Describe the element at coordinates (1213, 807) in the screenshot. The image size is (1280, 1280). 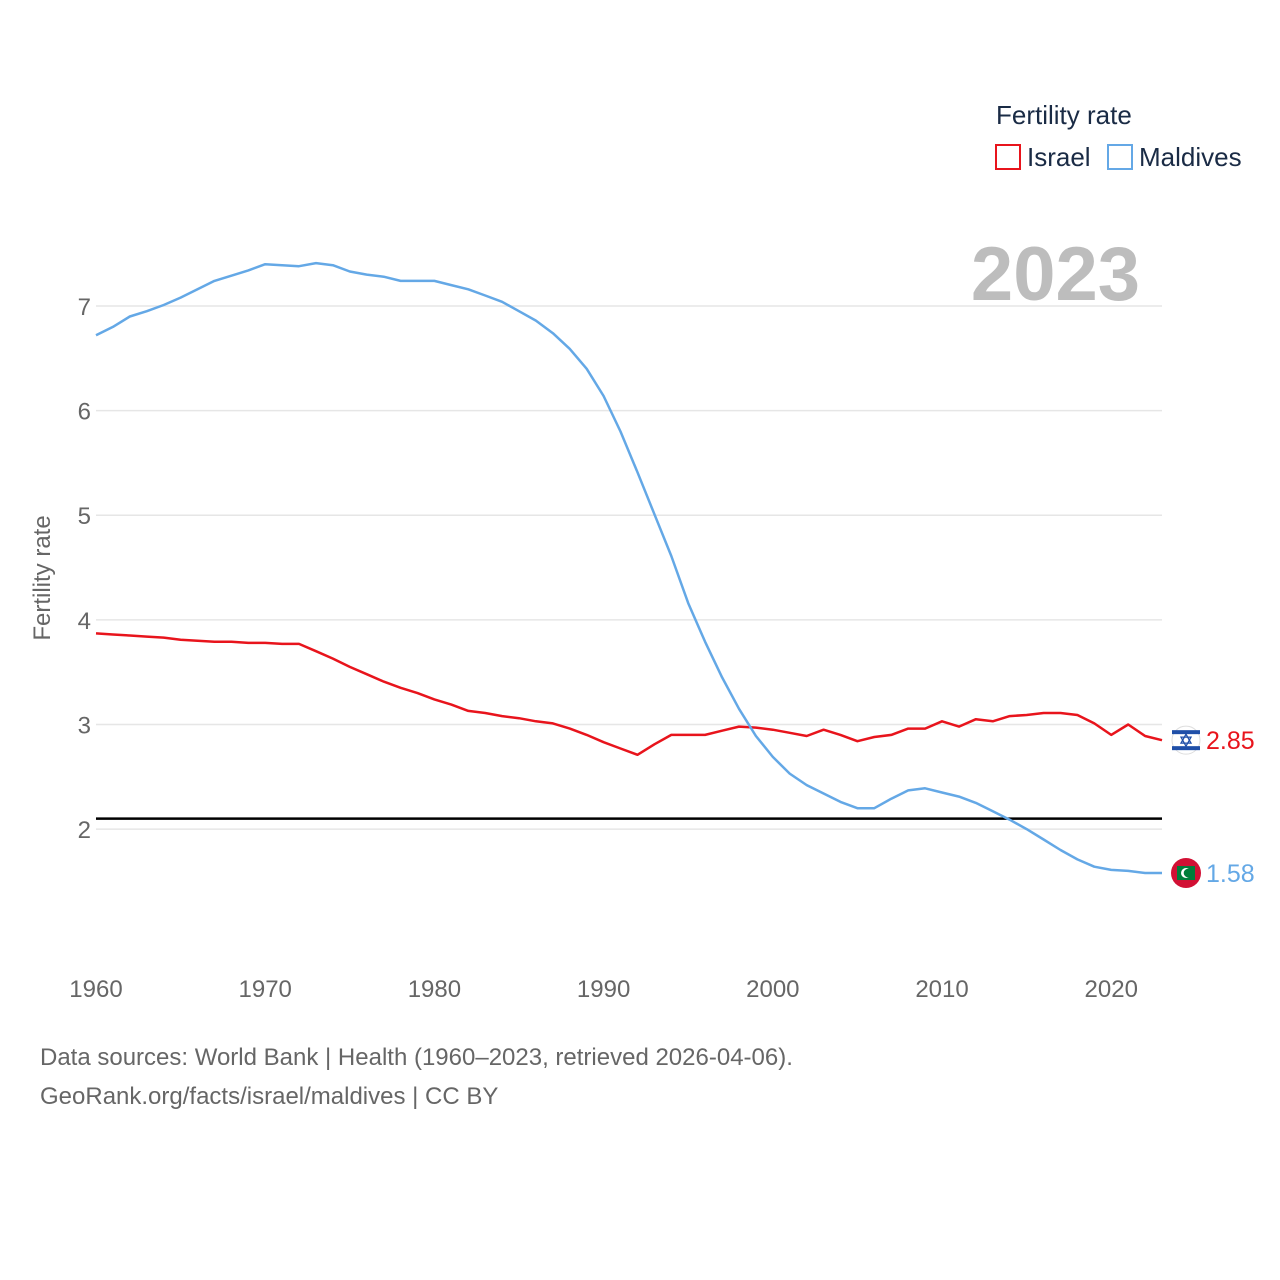
I see `end-markers: 2.85 1.58` at that location.